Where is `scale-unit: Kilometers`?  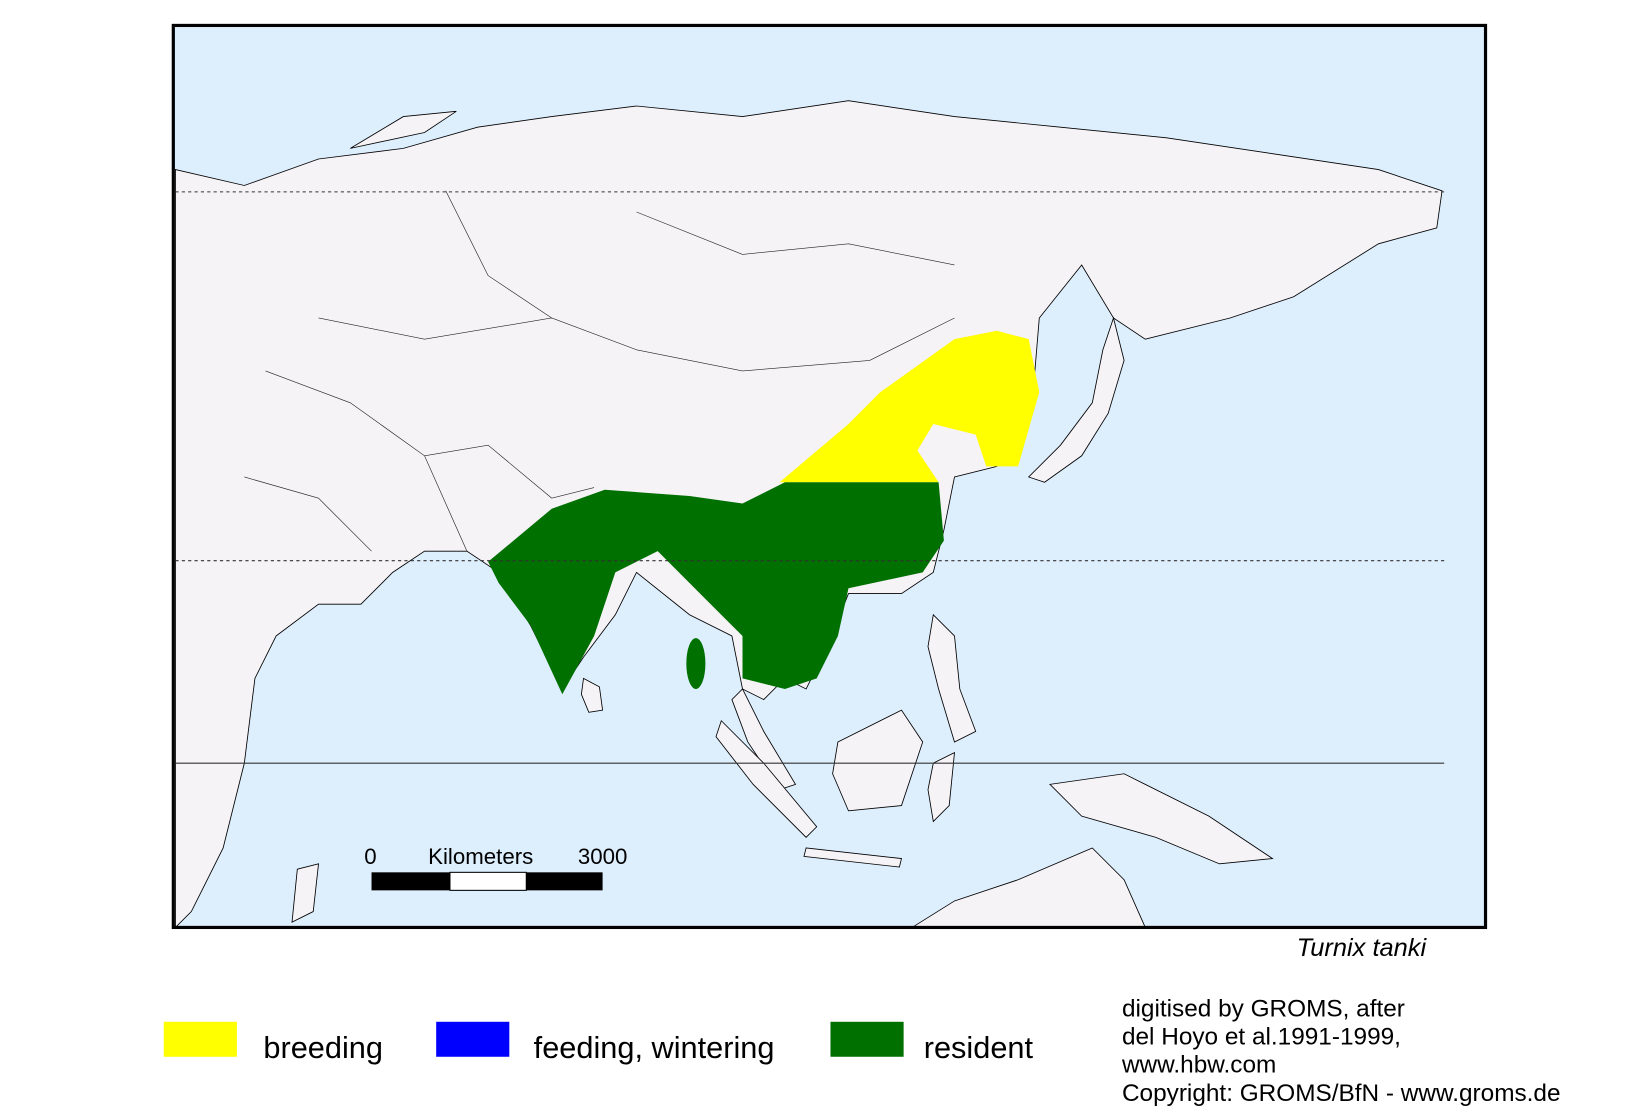
scale-unit: Kilometers is located at coordinates (480, 856).